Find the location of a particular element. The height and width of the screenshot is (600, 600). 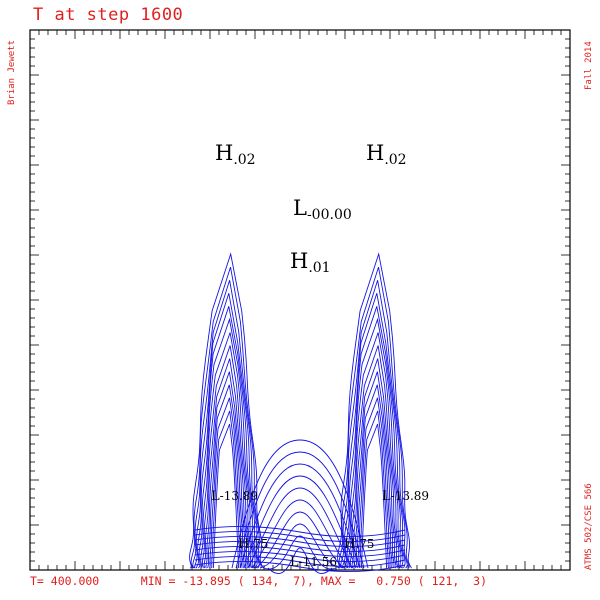

extremum-label: H.01 is located at coordinates (310, 262).